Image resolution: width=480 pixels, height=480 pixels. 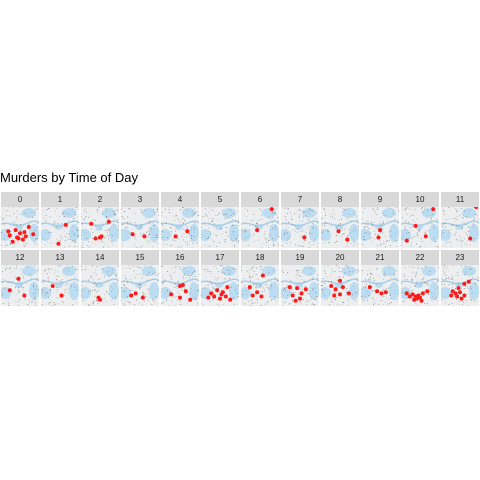 I want to click on facet-strip-label: 2, so click(x=100, y=199).